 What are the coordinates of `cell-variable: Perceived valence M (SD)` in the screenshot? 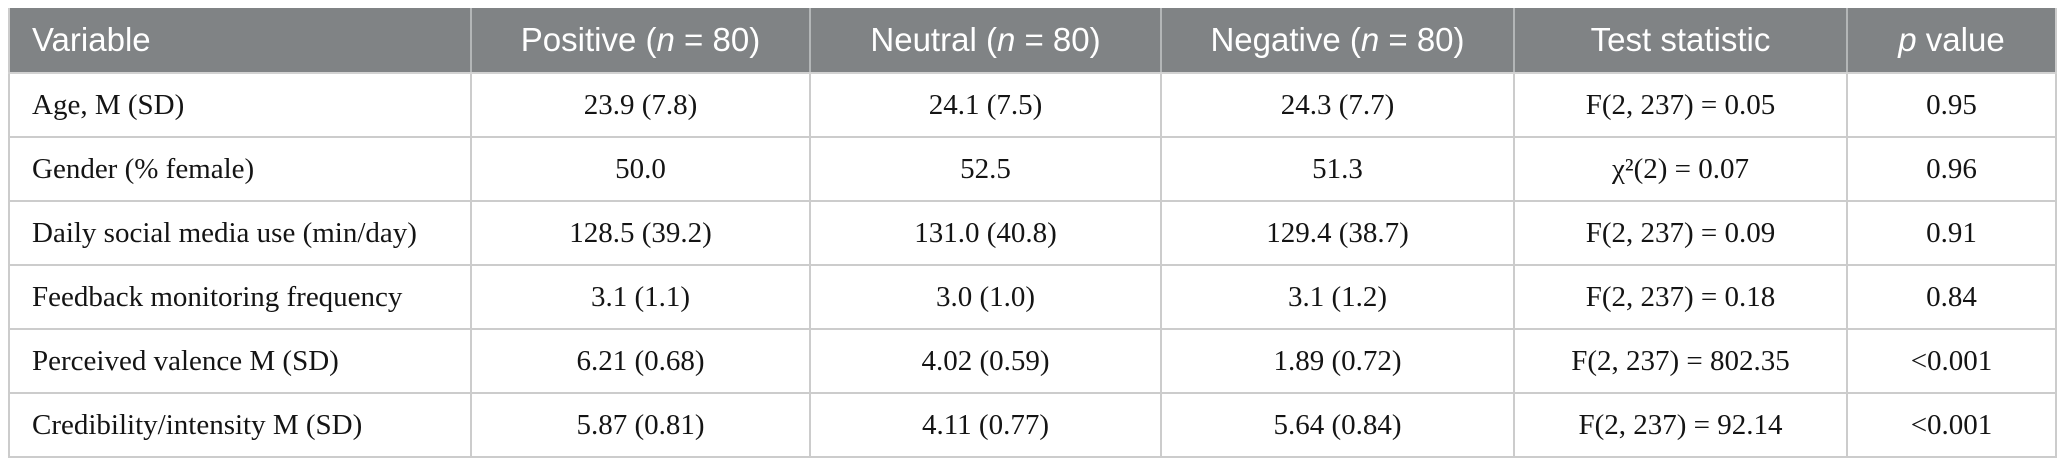 It's located at (240, 360).